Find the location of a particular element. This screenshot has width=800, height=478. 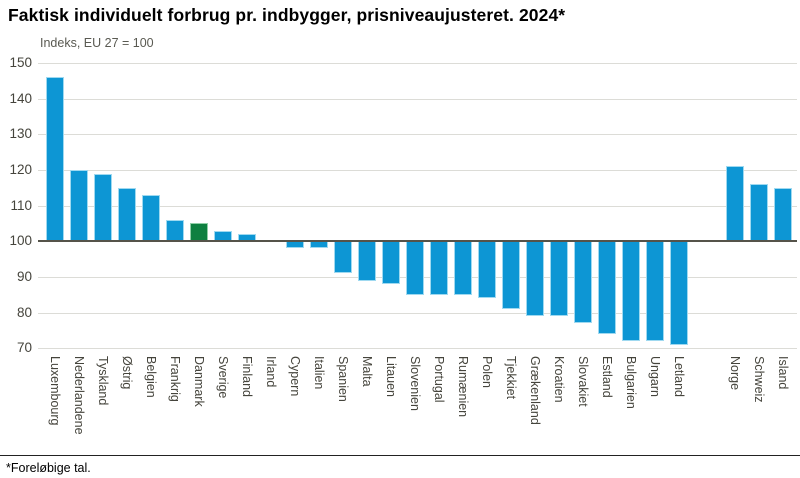

bar-island is located at coordinates (783, 214).